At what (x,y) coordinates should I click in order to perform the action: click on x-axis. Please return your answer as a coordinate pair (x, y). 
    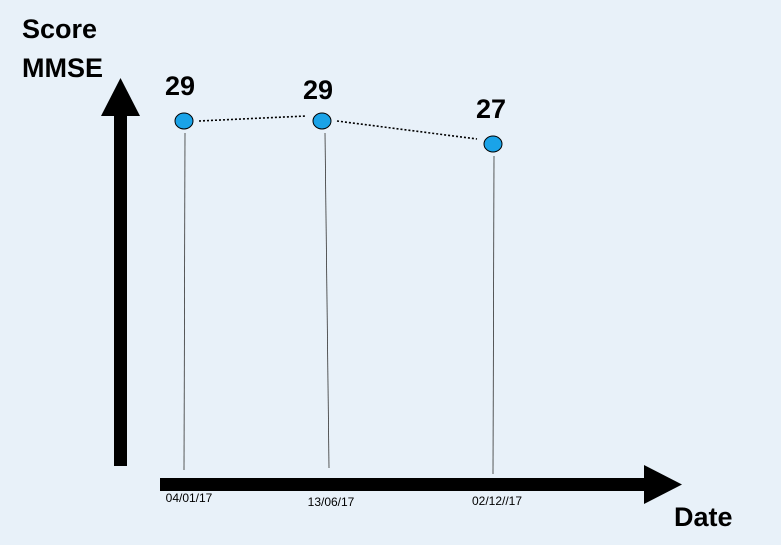
    Looking at the image, I should click on (421, 484).